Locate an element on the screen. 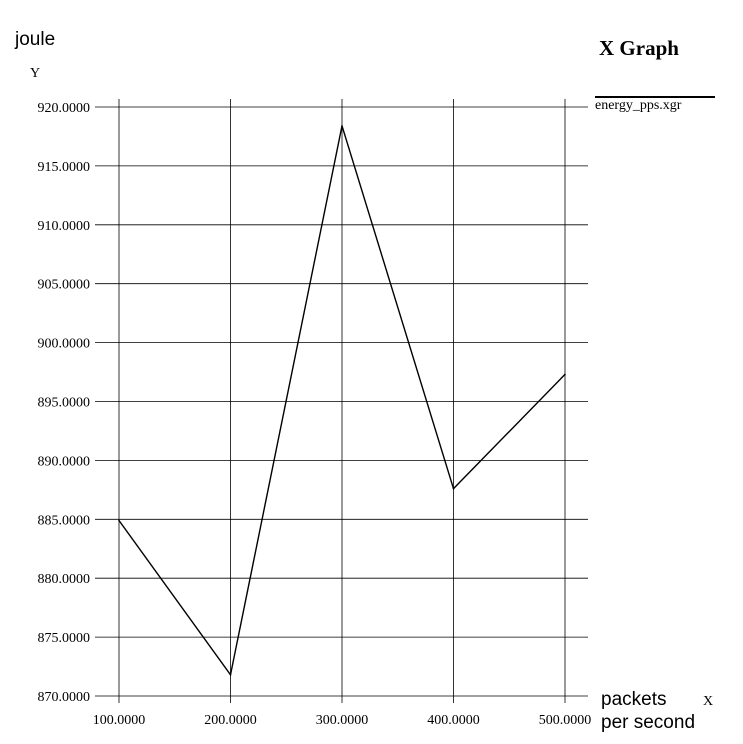 This screenshot has width=743, height=744. y-tick-label: 885.0000 is located at coordinates (64, 520).